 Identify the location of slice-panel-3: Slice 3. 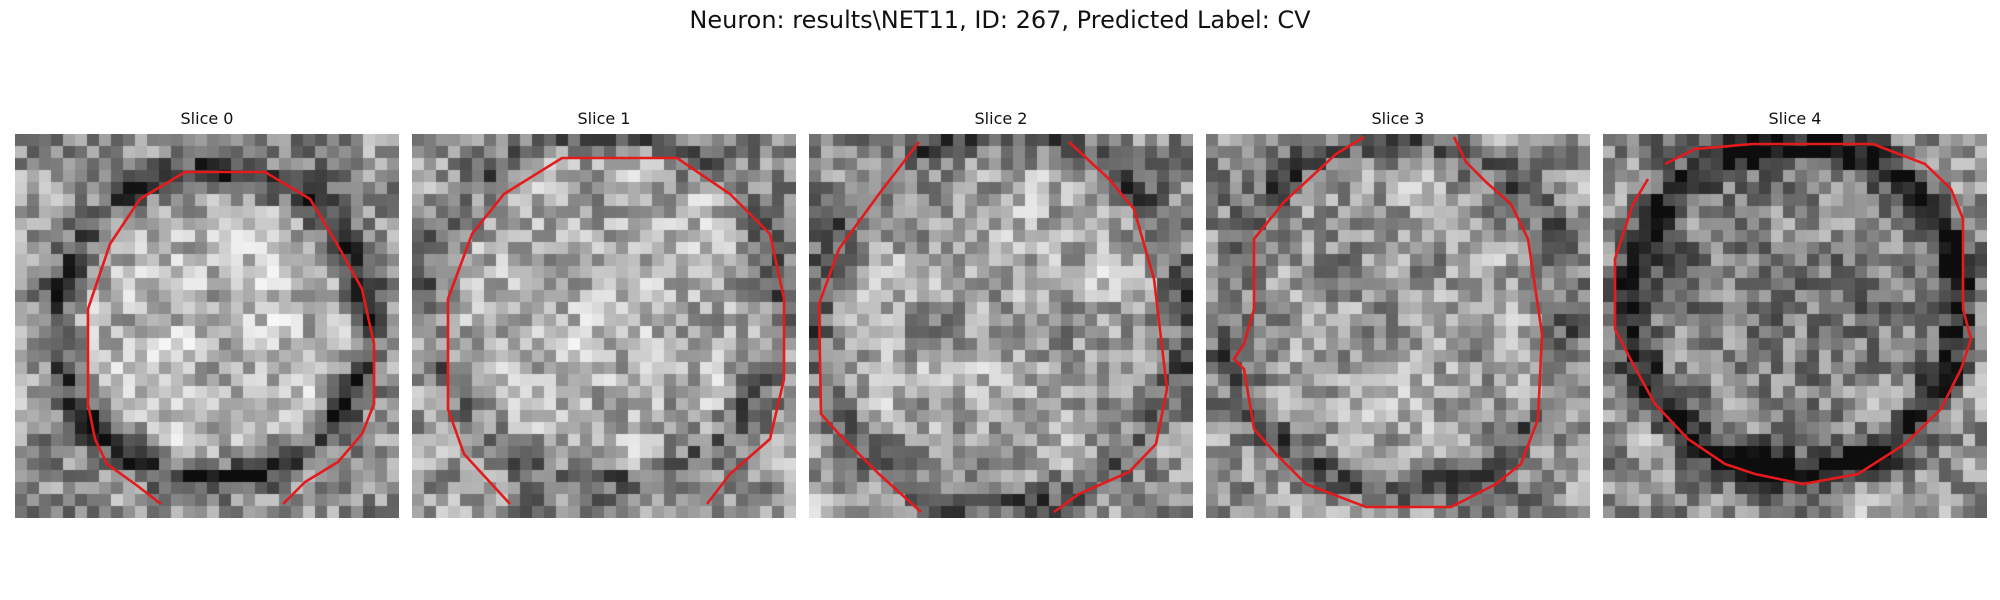
(1398, 312).